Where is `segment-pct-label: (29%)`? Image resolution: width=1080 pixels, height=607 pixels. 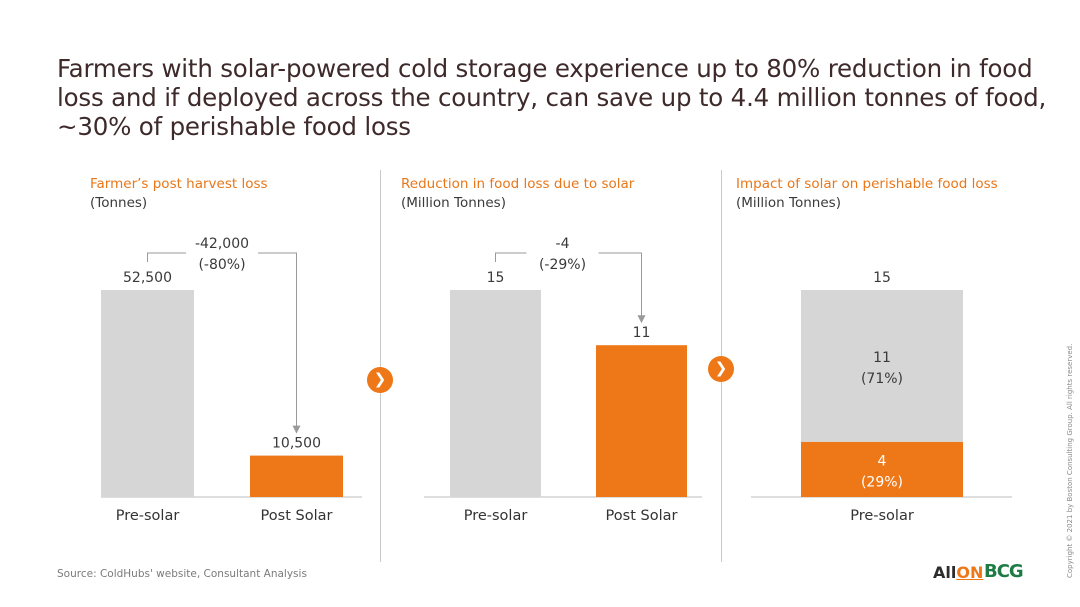
segment-pct-label: (29%) is located at coordinates (882, 482).